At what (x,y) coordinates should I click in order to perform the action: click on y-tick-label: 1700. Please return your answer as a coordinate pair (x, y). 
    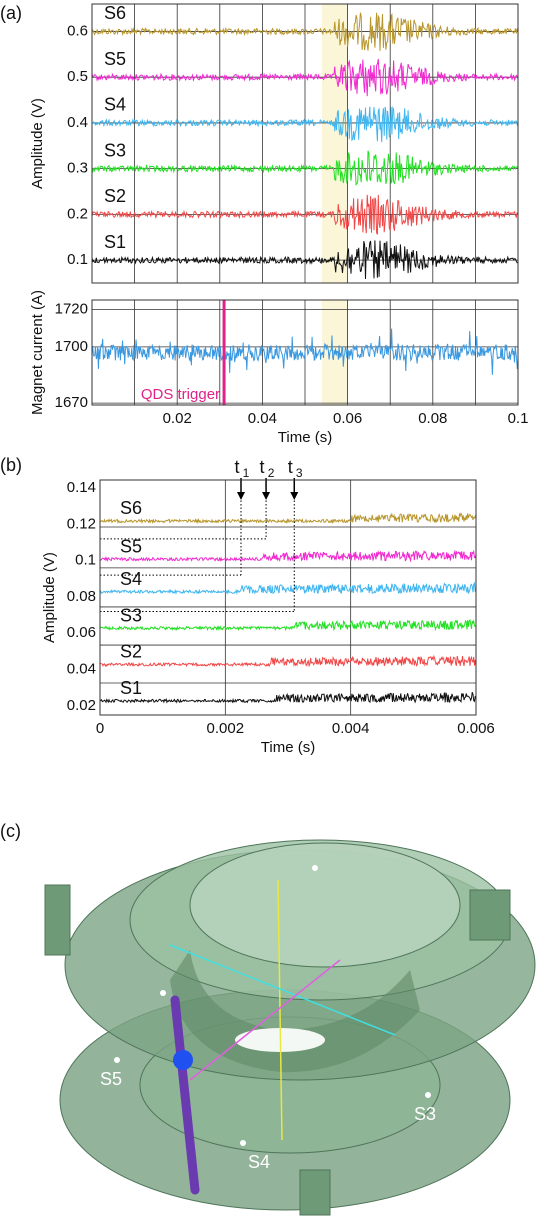
    Looking at the image, I should click on (71, 346).